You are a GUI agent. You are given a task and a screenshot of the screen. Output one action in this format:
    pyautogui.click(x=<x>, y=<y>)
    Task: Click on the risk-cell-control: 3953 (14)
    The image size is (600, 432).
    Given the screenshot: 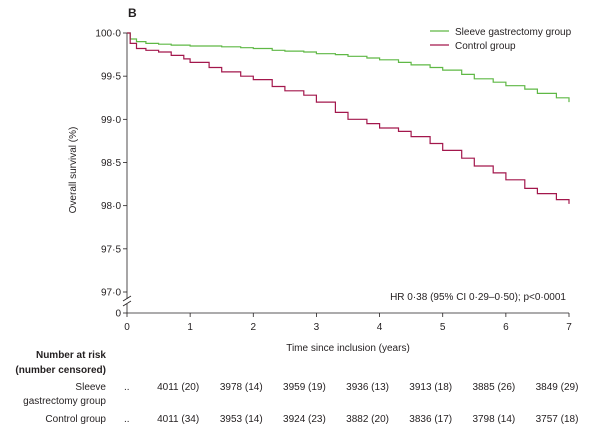 What is the action you would take?
    pyautogui.click(x=241, y=419)
    